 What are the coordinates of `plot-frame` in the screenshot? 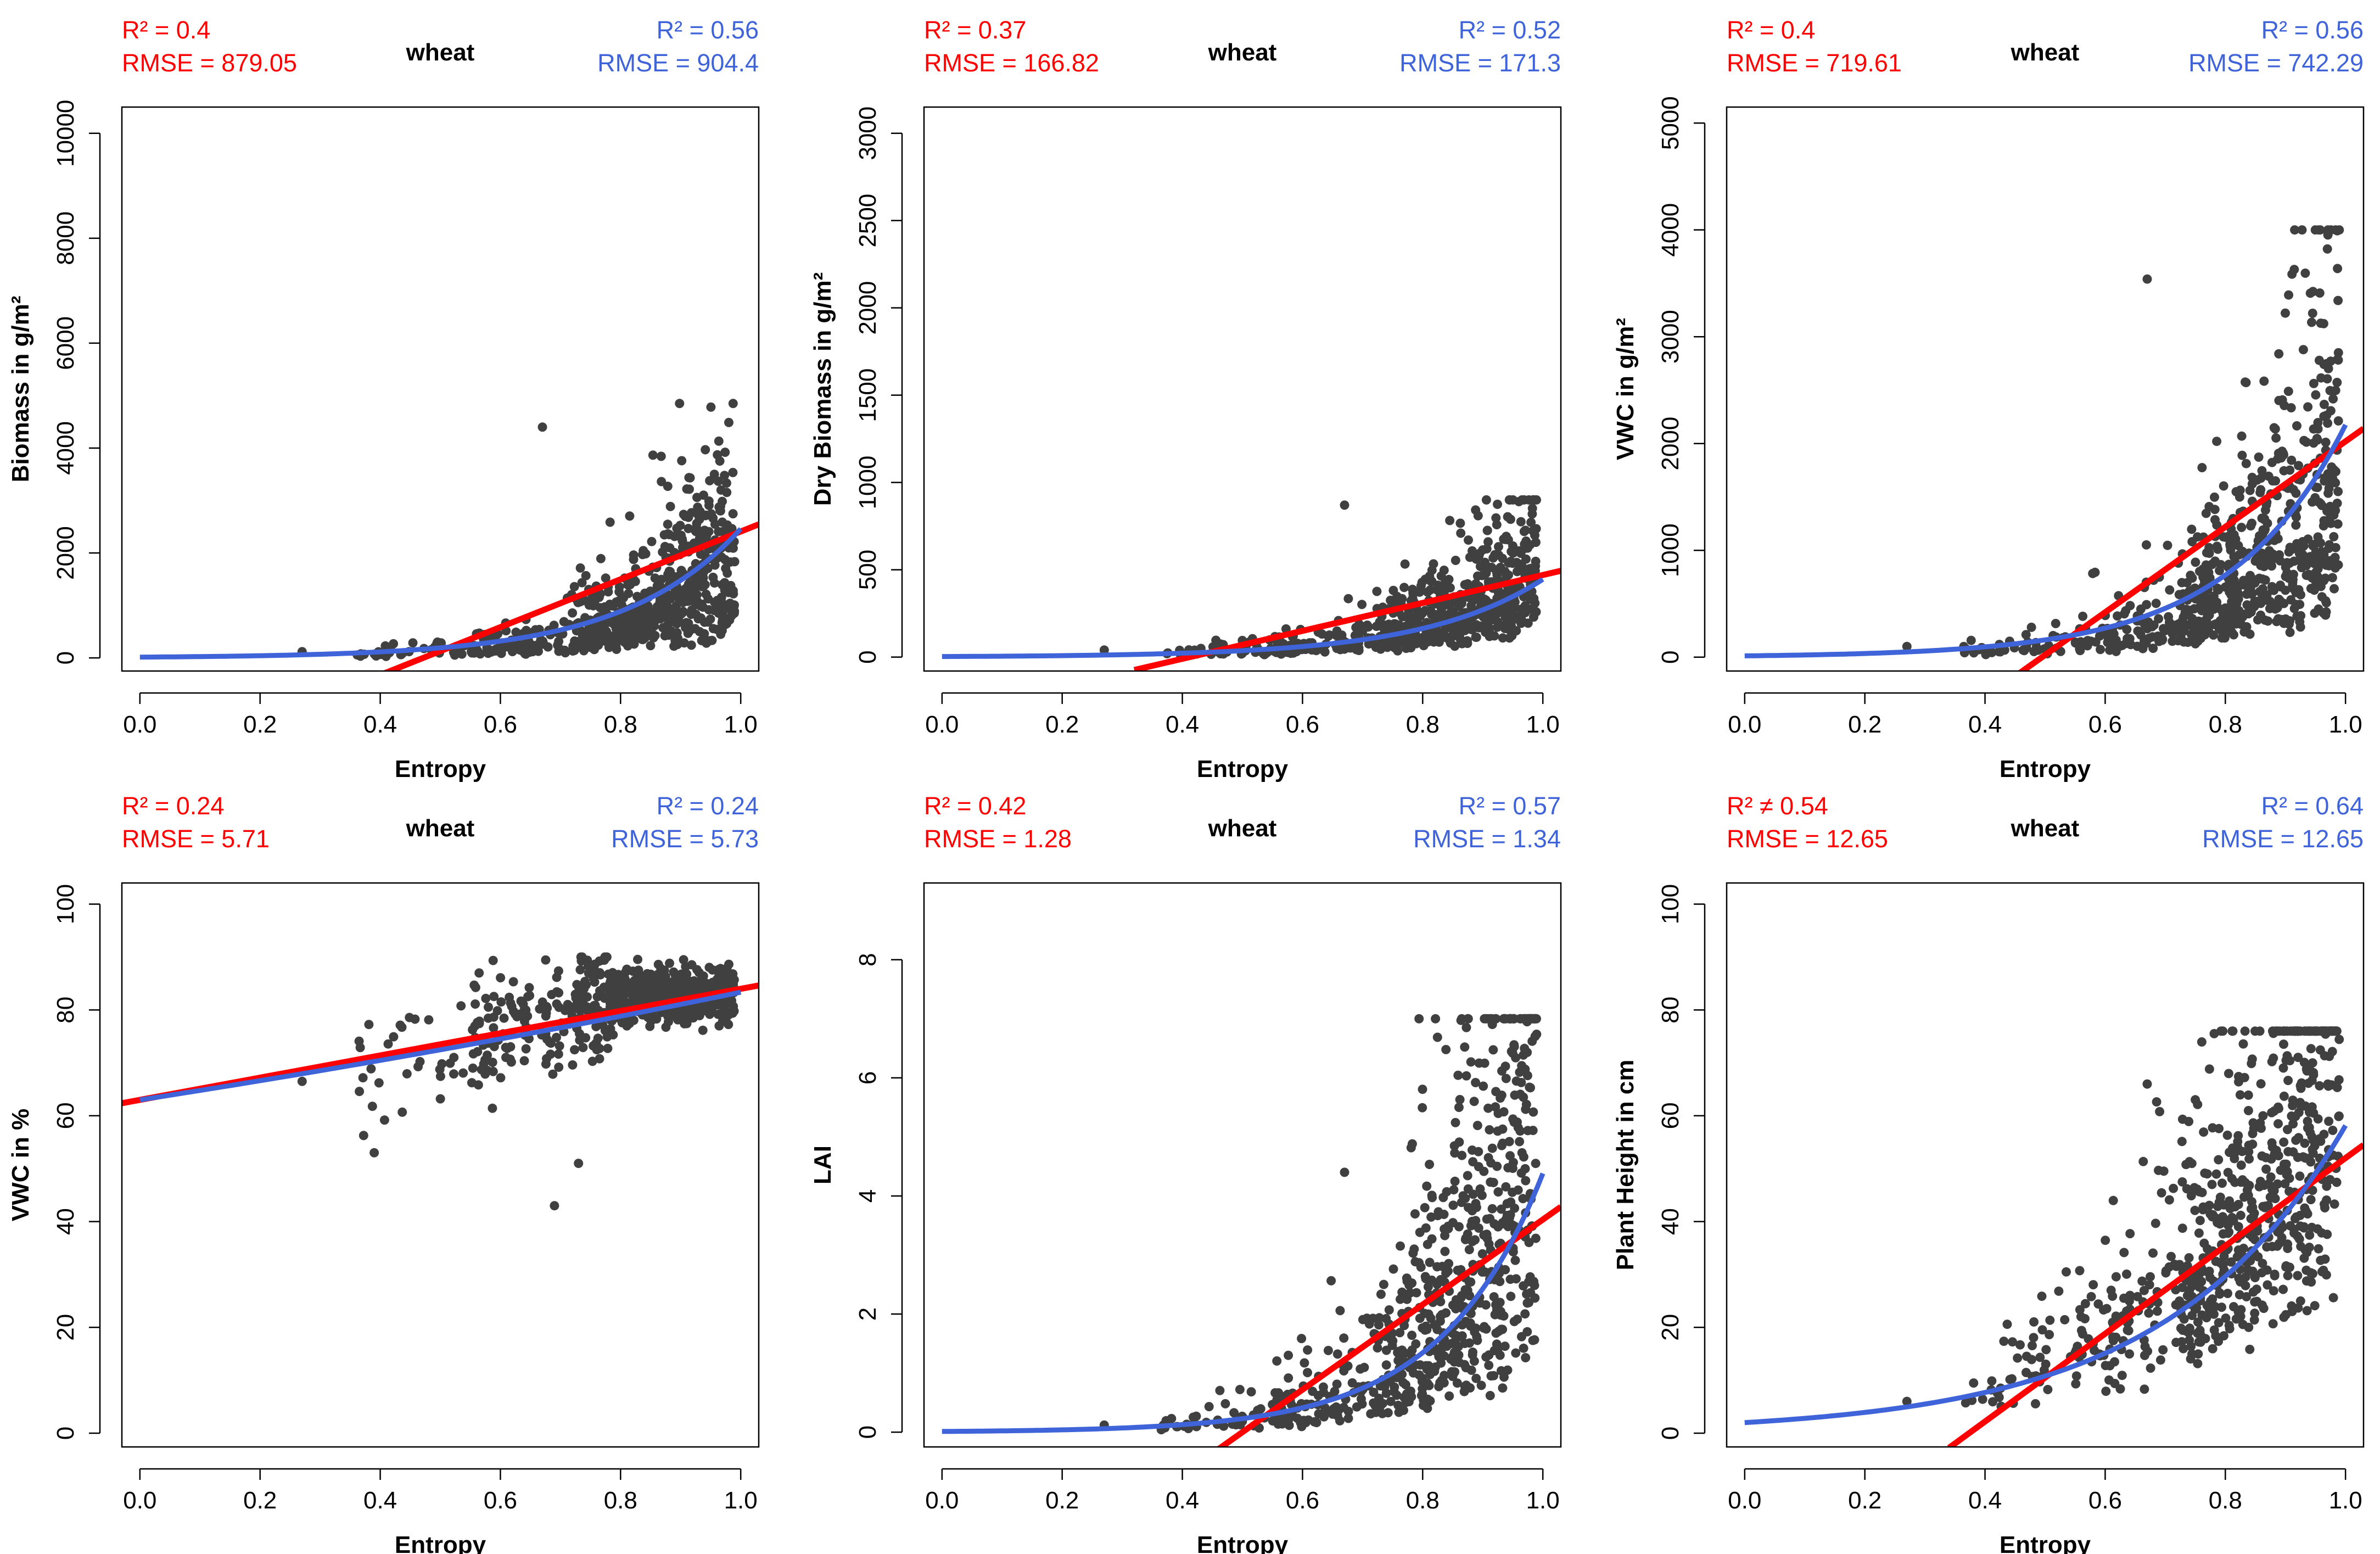 It's located at (2045, 1165).